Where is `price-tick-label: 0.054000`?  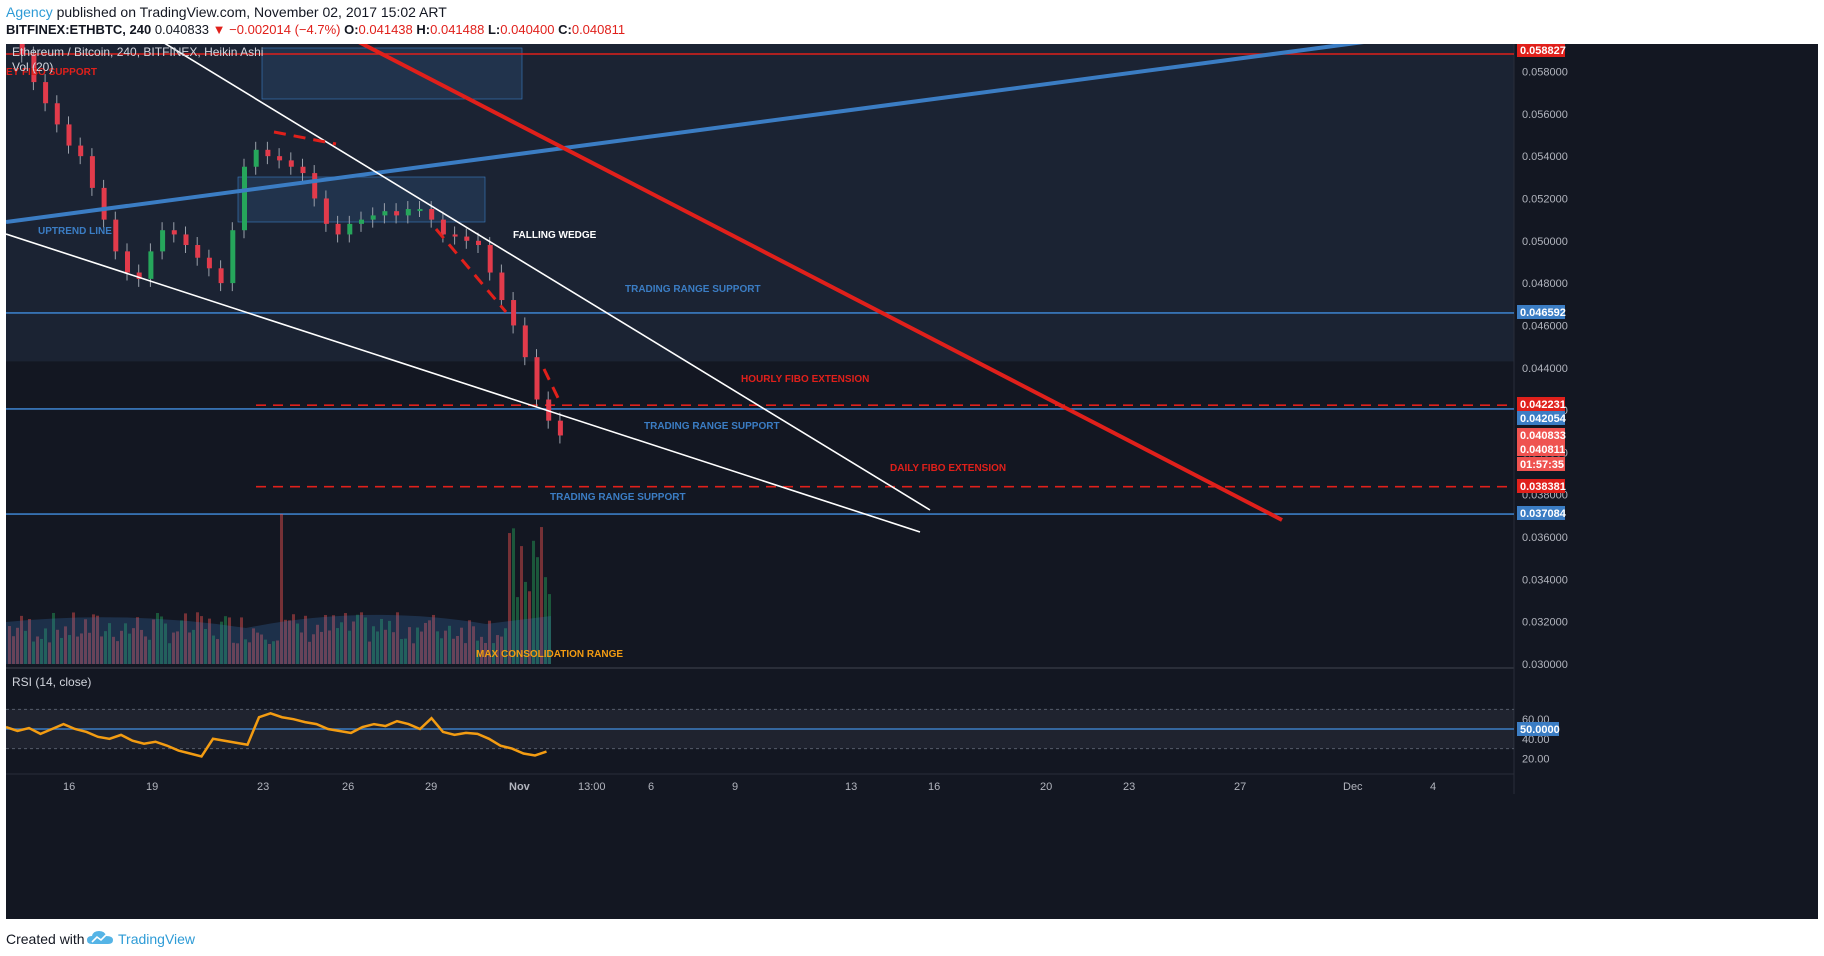 price-tick-label: 0.054000 is located at coordinates (1545, 157).